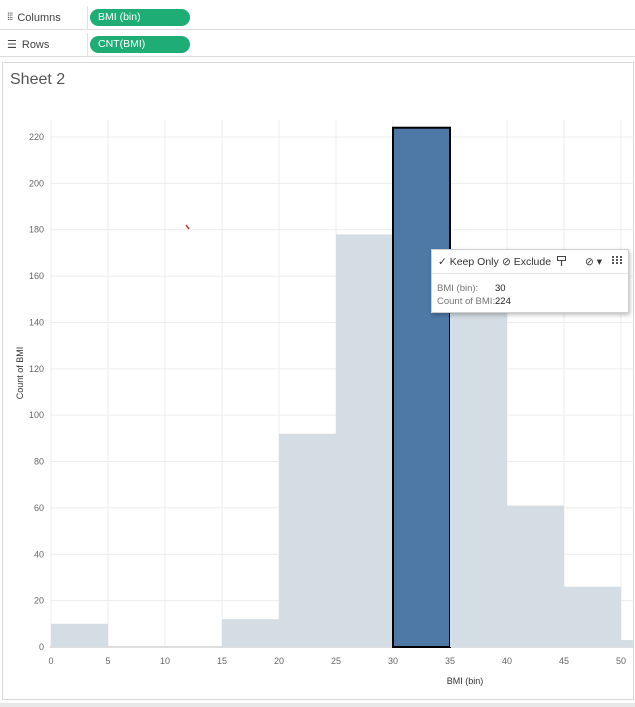  What do you see at coordinates (36, 183) in the screenshot?
I see `y-tick-label: 200` at bounding box center [36, 183].